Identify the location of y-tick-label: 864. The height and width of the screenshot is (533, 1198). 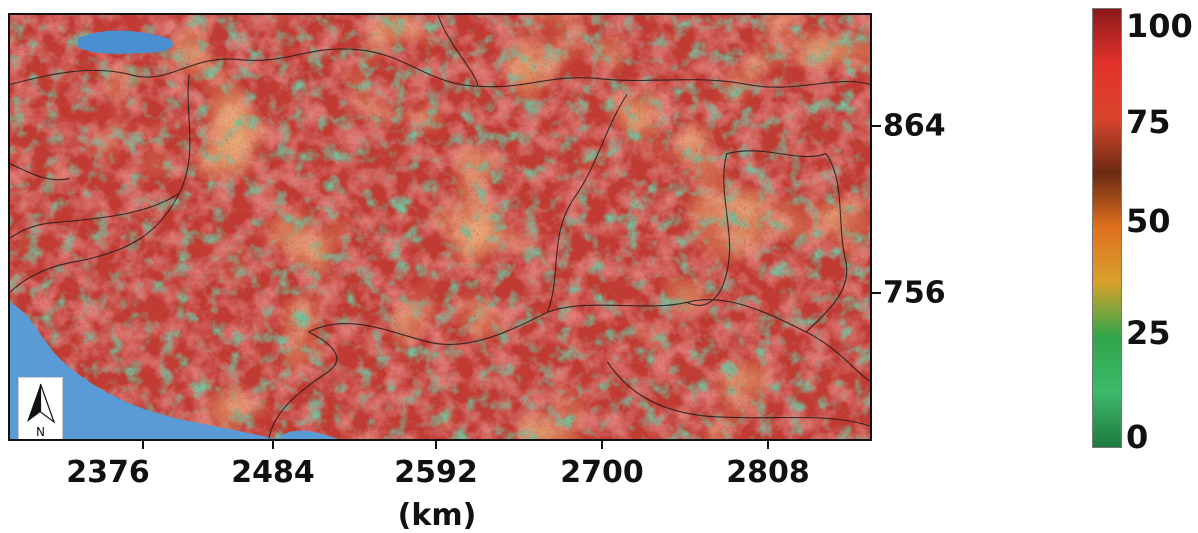
(914, 126).